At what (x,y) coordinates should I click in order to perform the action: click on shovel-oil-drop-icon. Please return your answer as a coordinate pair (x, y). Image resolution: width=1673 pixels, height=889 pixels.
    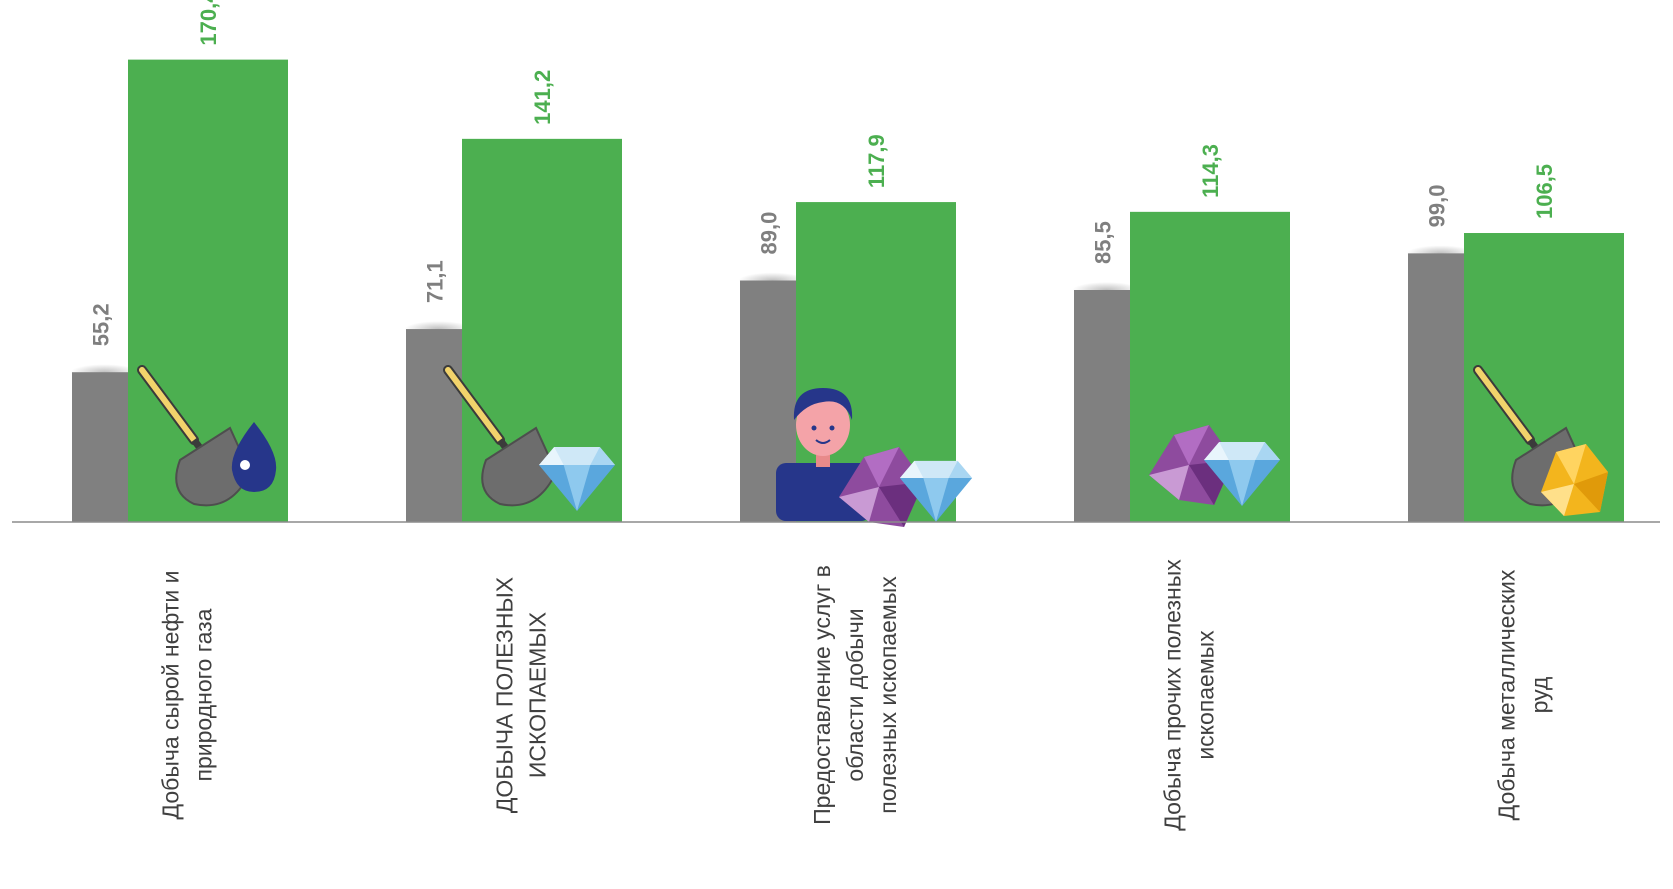
    Looking at the image, I should click on (207, 436).